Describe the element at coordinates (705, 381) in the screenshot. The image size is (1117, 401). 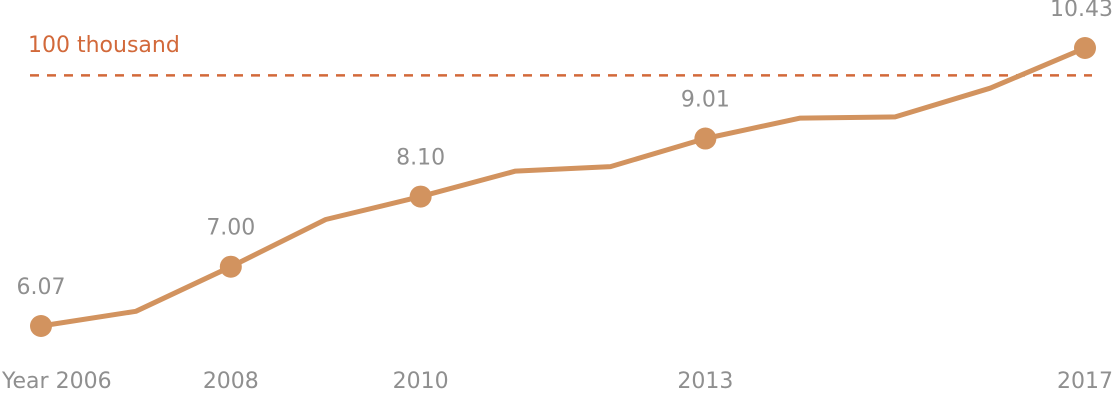
I see `x-tick-2013: 2013` at that location.